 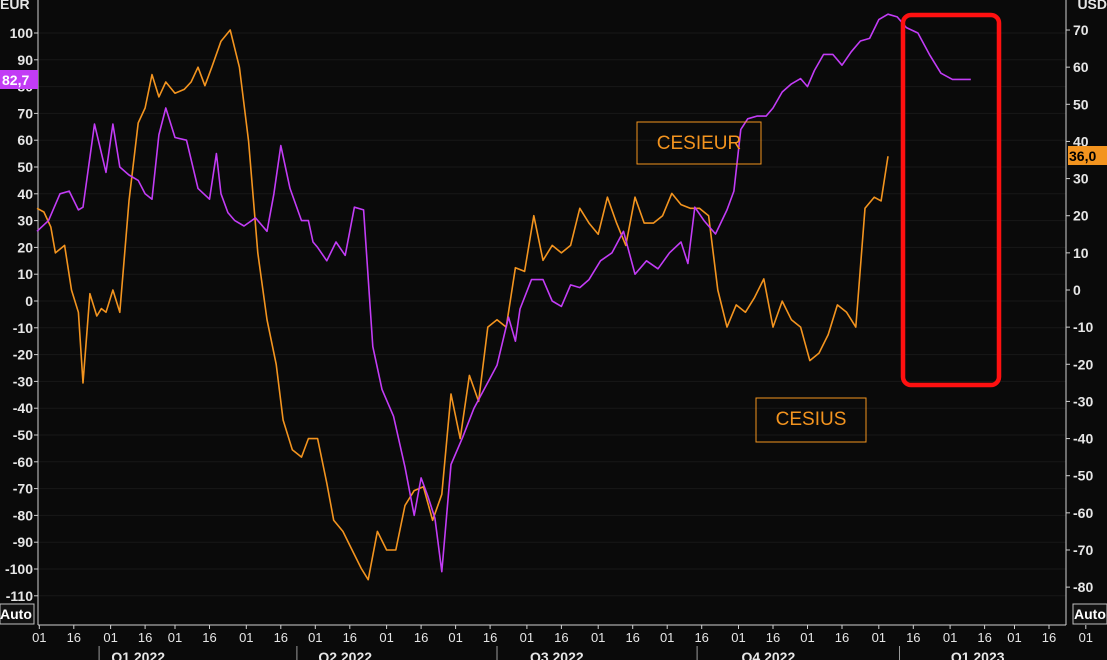 What do you see at coordinates (25, 60) in the screenshot?
I see `left-tick-label: 90` at bounding box center [25, 60].